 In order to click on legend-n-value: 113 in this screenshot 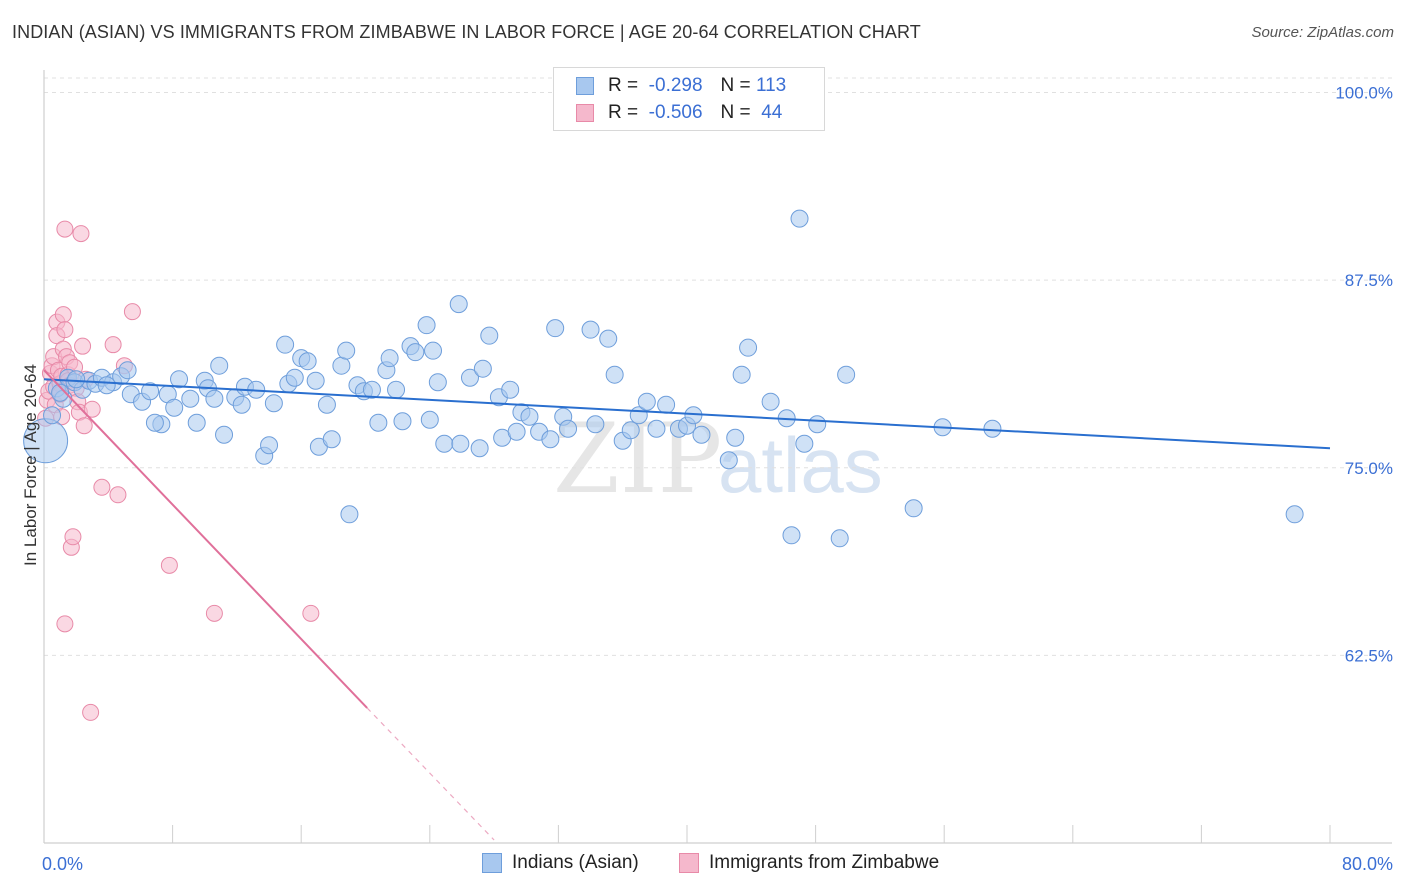, I will do `click(771, 85)`.